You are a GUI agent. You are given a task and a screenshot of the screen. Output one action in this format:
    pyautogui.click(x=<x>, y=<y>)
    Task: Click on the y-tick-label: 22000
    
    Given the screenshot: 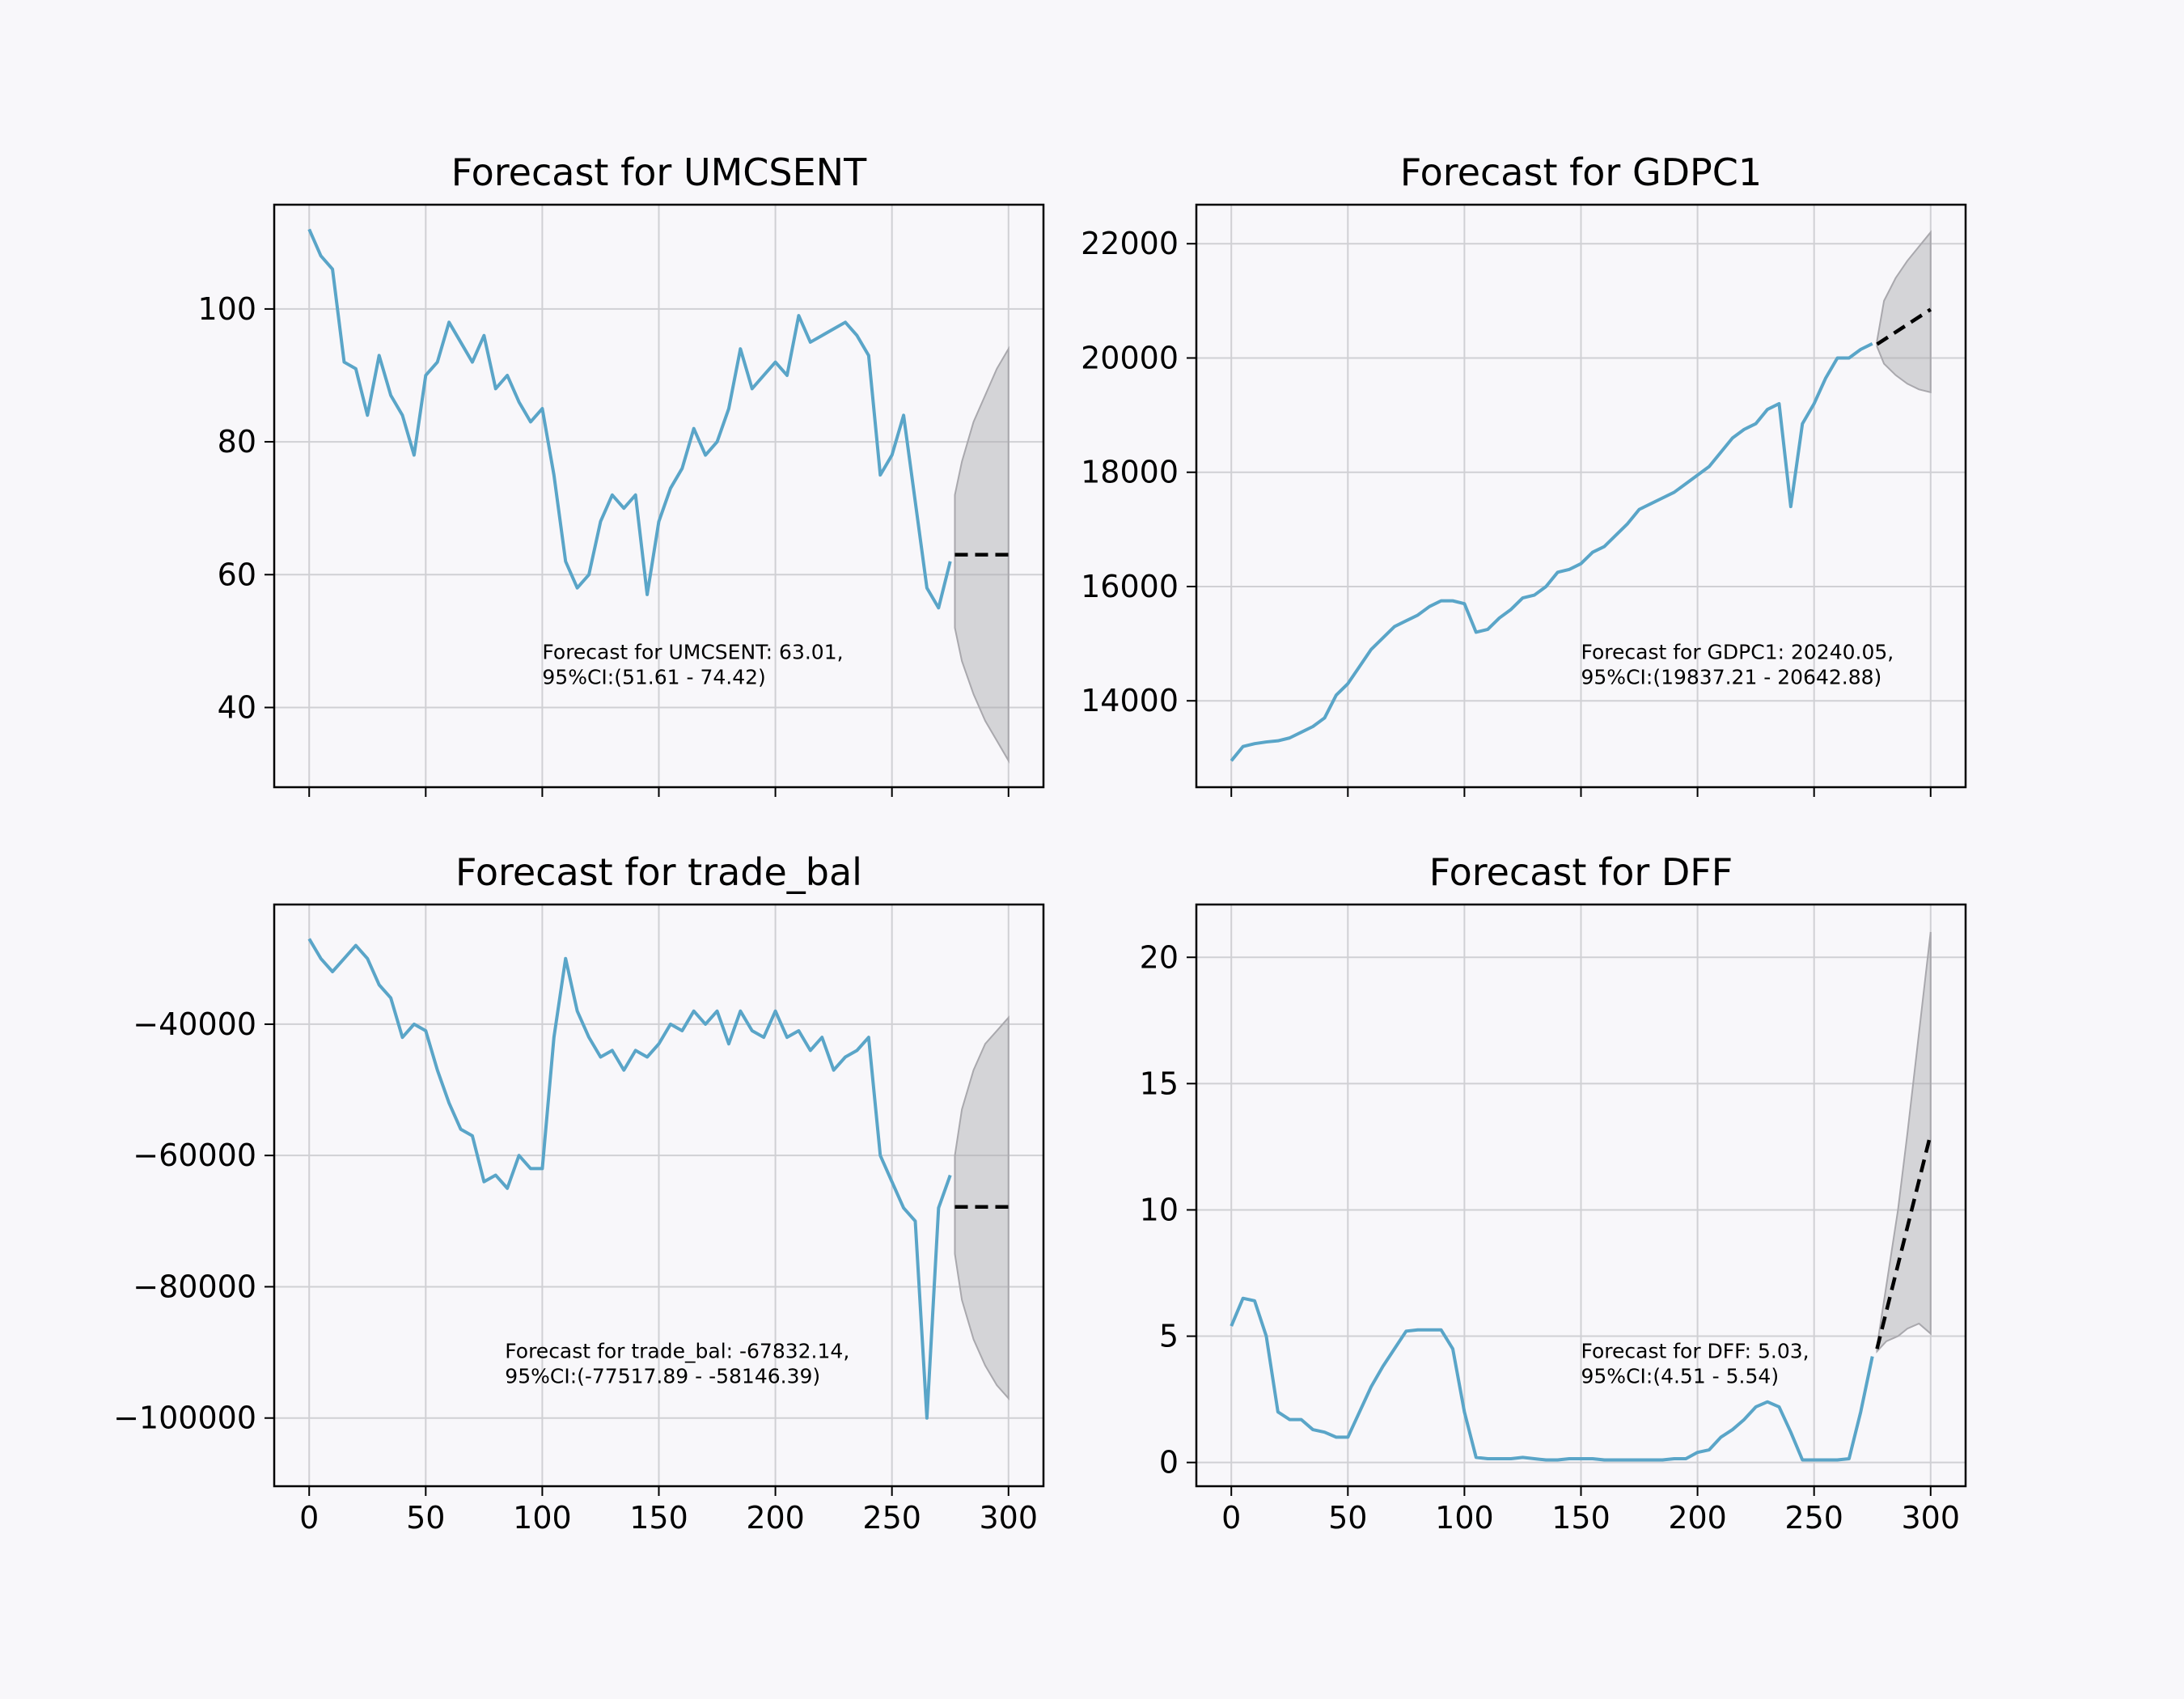 What is the action you would take?
    pyautogui.click(x=1130, y=243)
    